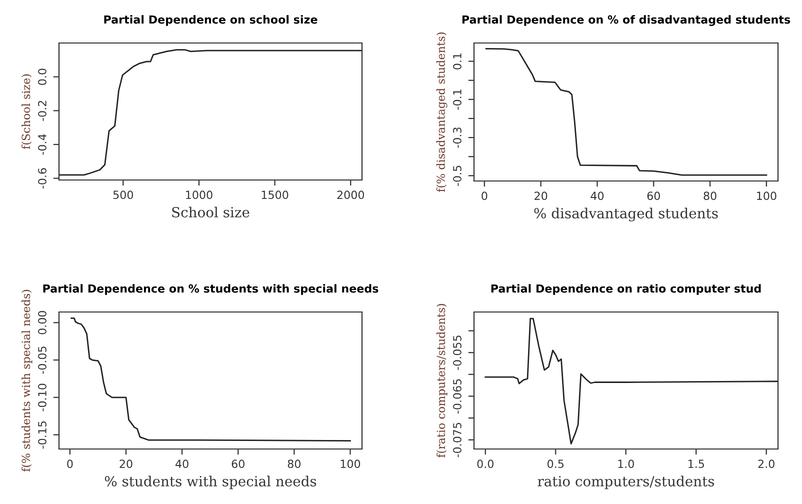 The width and height of the screenshot is (802, 504). I want to click on x-tick-label: 0.0, so click(485, 464).